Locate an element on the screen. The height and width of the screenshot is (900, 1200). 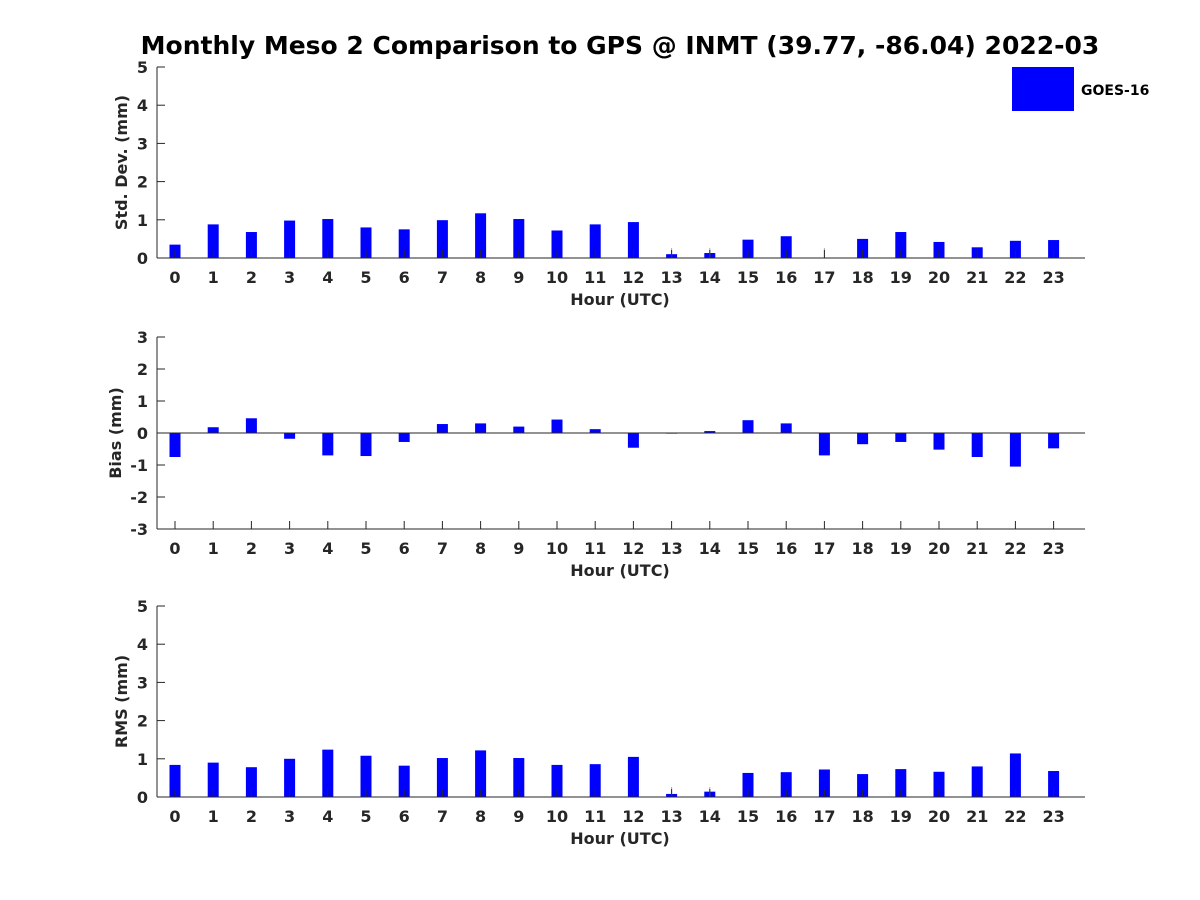
y-tick-label: 1 is located at coordinates (142, 759).